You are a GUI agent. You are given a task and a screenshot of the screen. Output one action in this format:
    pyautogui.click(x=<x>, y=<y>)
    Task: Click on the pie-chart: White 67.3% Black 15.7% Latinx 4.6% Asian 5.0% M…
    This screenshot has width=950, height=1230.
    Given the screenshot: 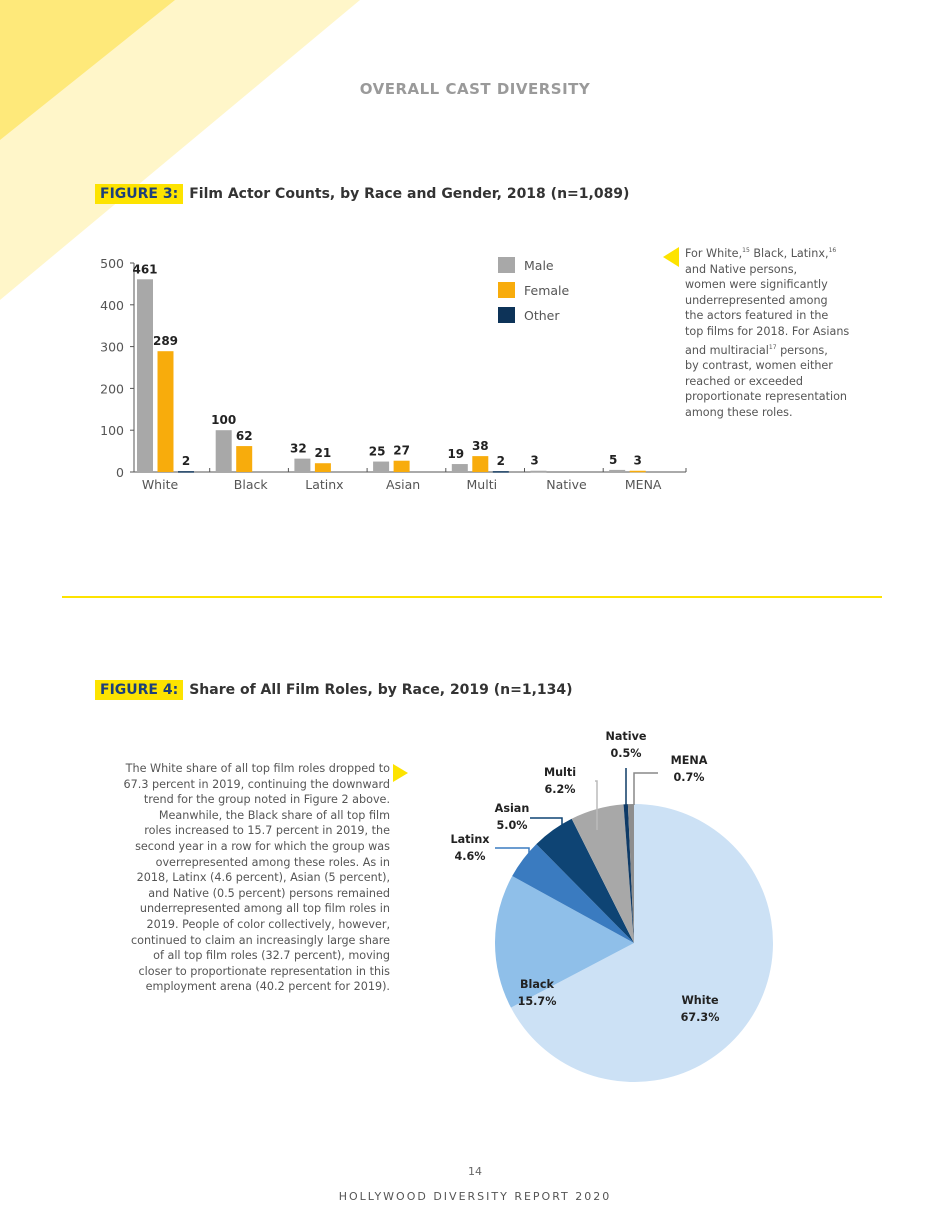 What is the action you would take?
    pyautogui.click(x=611, y=906)
    